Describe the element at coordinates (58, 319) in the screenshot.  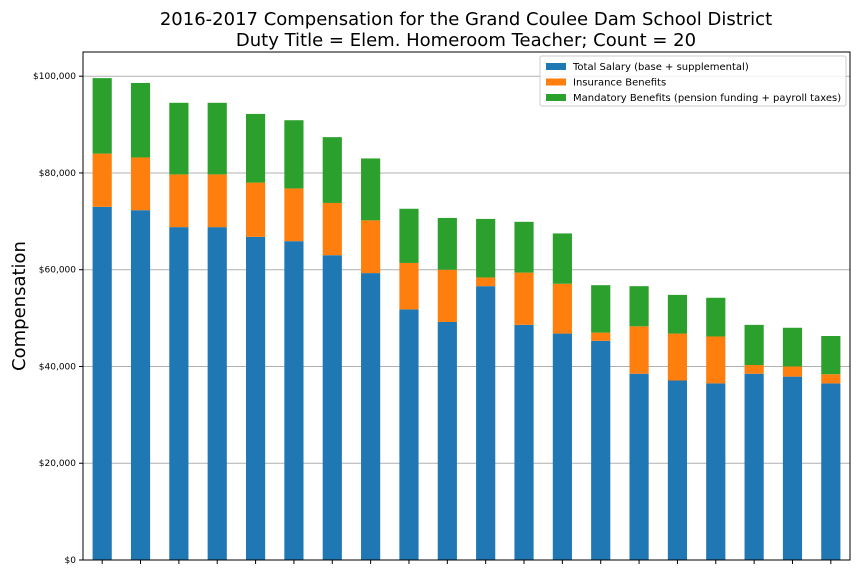
I see `y-axis-ticks: $0 $20,000 $40,000 $60,000 $80,000 $100,000` at that location.